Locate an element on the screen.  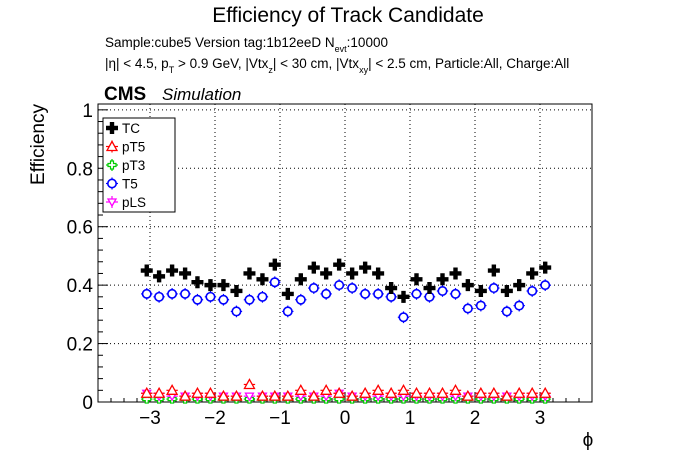
y-tick-label: 0.2 is located at coordinates (80, 345).